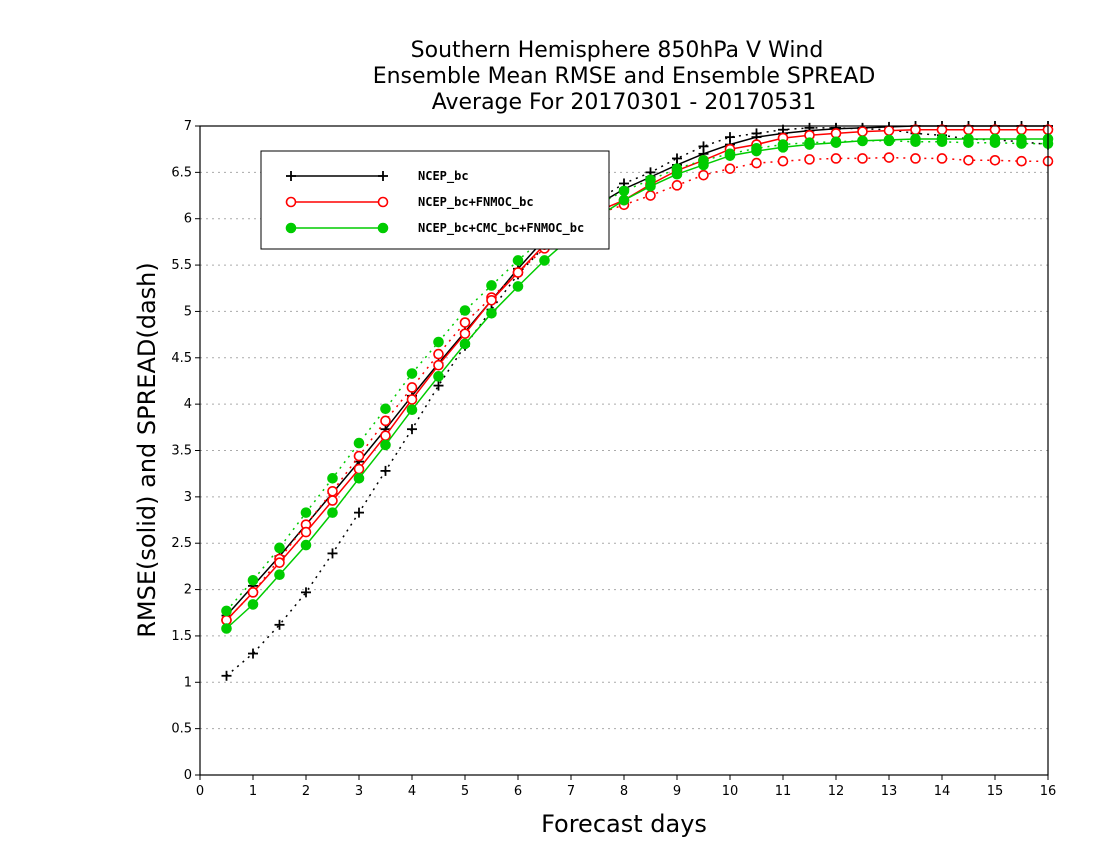  What do you see at coordinates (518, 791) in the screenshot?
I see `x-tick-label-6: 6` at bounding box center [518, 791].